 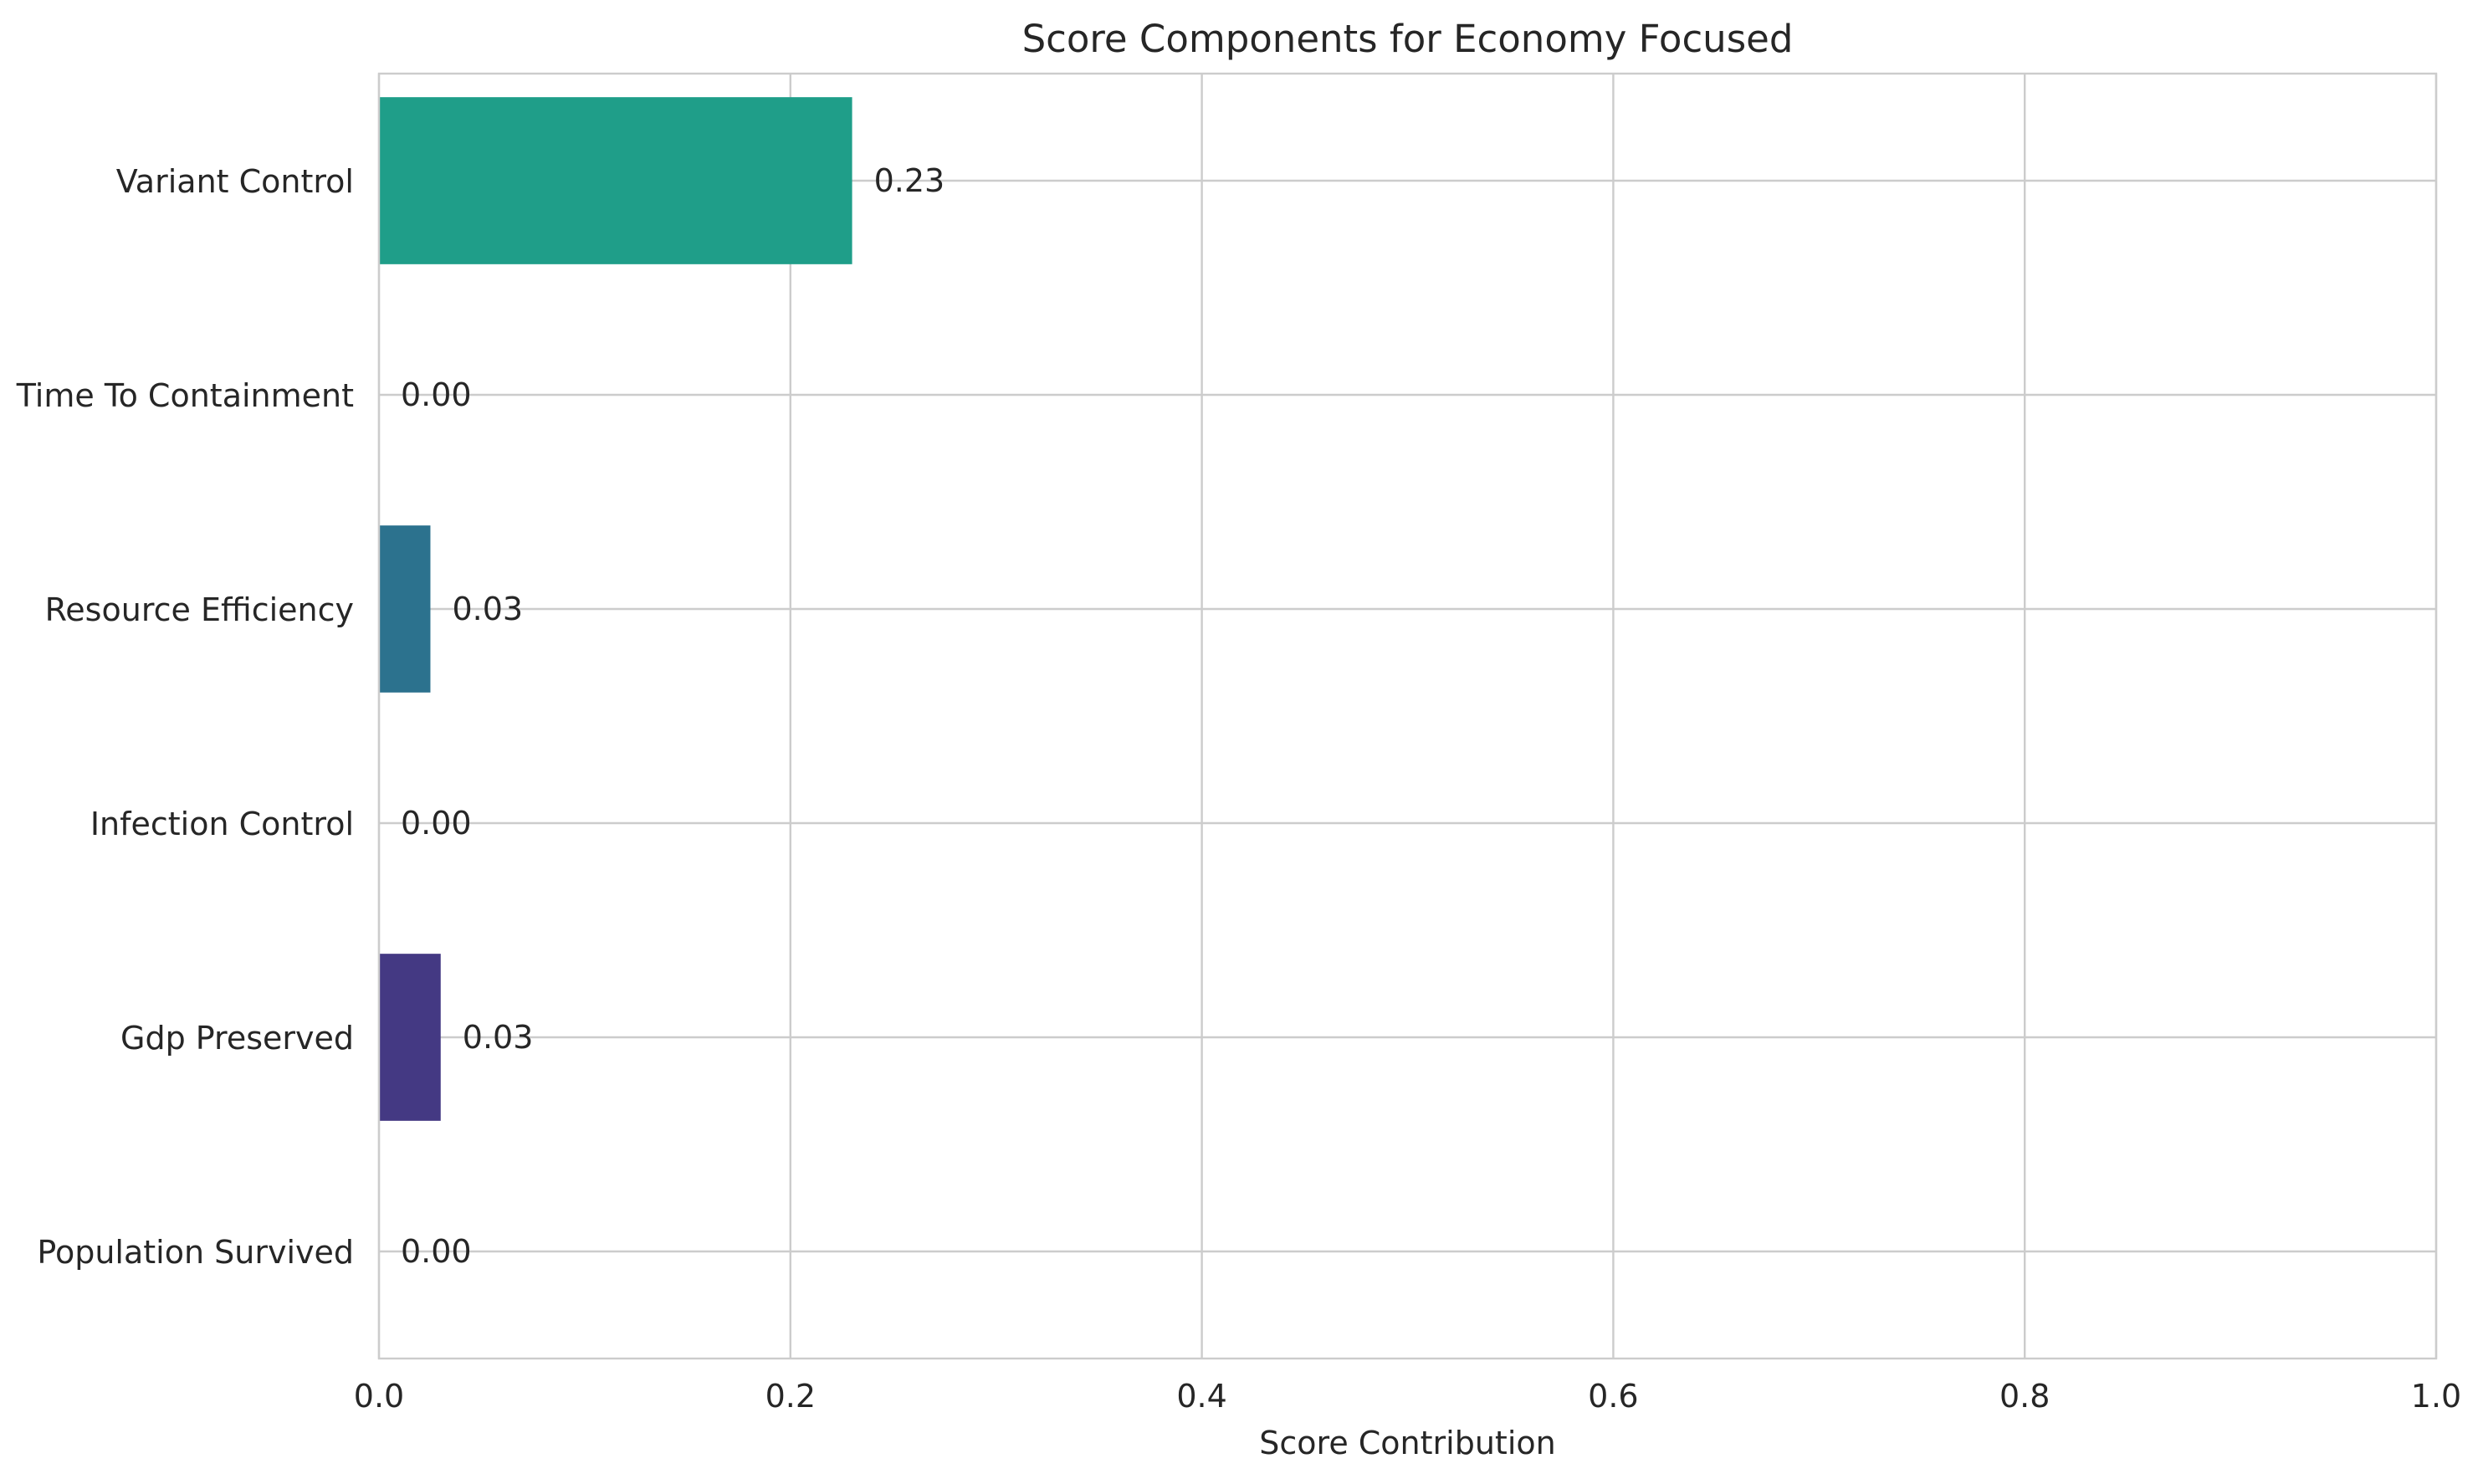 What do you see at coordinates (222, 824) in the screenshot?
I see `y-category-label: Infection Control` at bounding box center [222, 824].